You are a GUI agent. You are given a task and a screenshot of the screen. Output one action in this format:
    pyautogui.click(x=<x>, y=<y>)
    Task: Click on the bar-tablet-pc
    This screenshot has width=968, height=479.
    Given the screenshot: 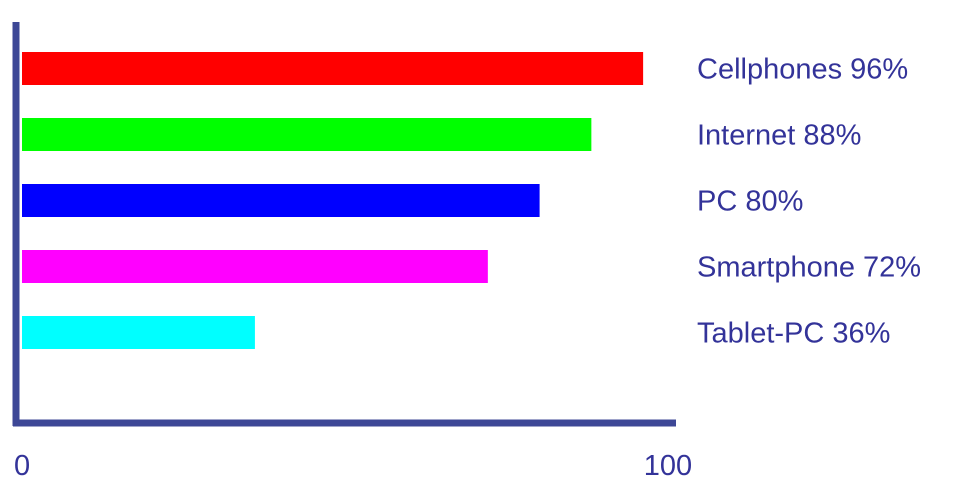 What is the action you would take?
    pyautogui.click(x=138, y=332)
    